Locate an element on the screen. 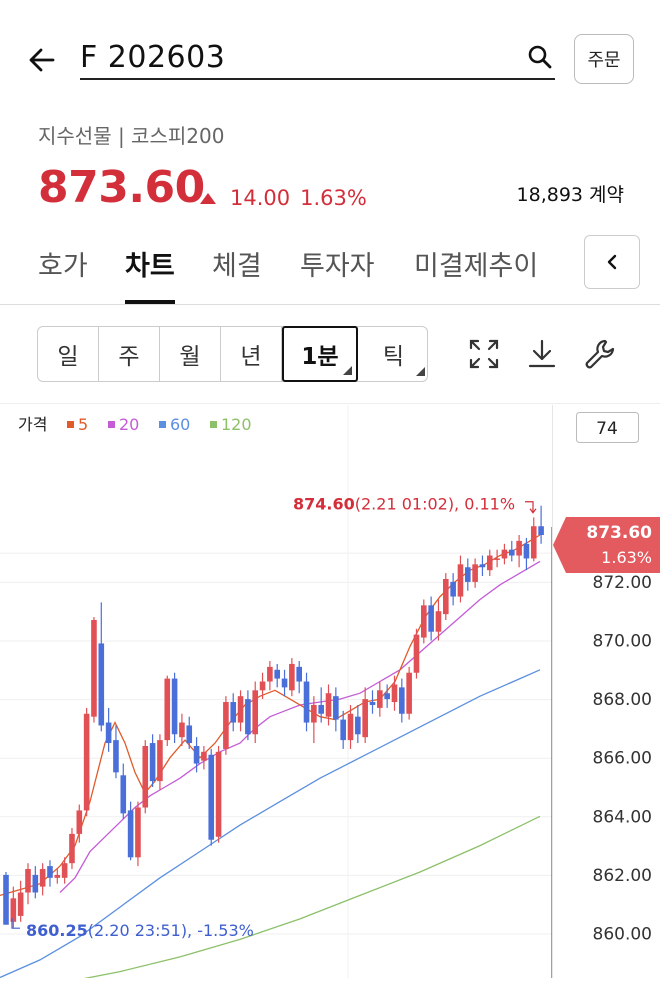  period-month: 월 is located at coordinates (190, 354).